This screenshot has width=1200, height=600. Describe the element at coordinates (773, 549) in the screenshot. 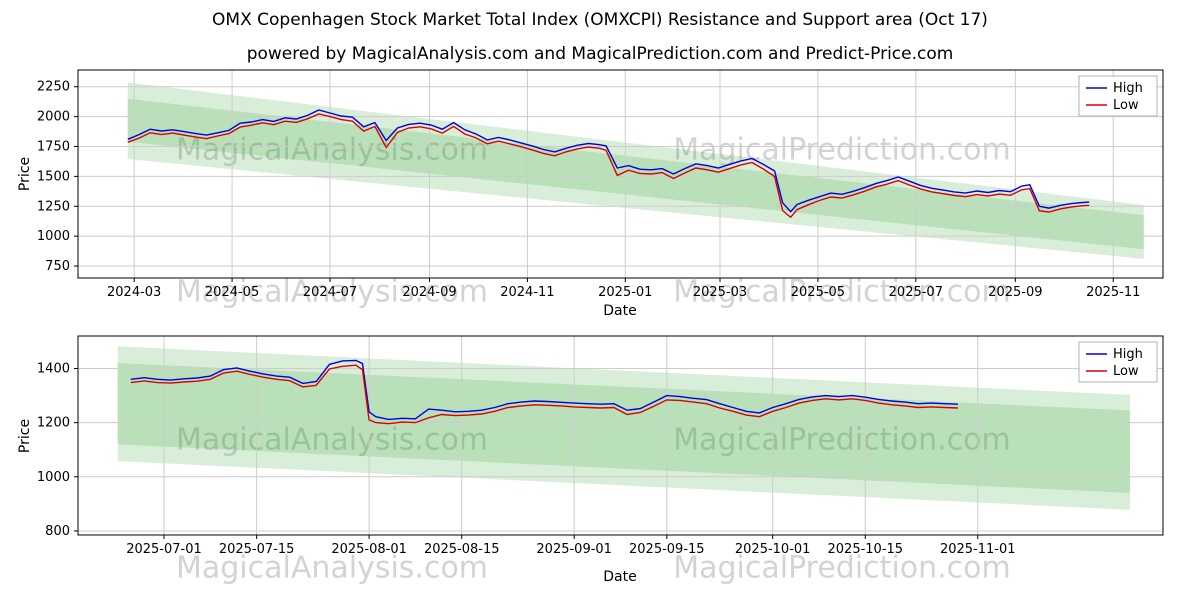

I see `x-tick-label: 2025-10-01` at that location.